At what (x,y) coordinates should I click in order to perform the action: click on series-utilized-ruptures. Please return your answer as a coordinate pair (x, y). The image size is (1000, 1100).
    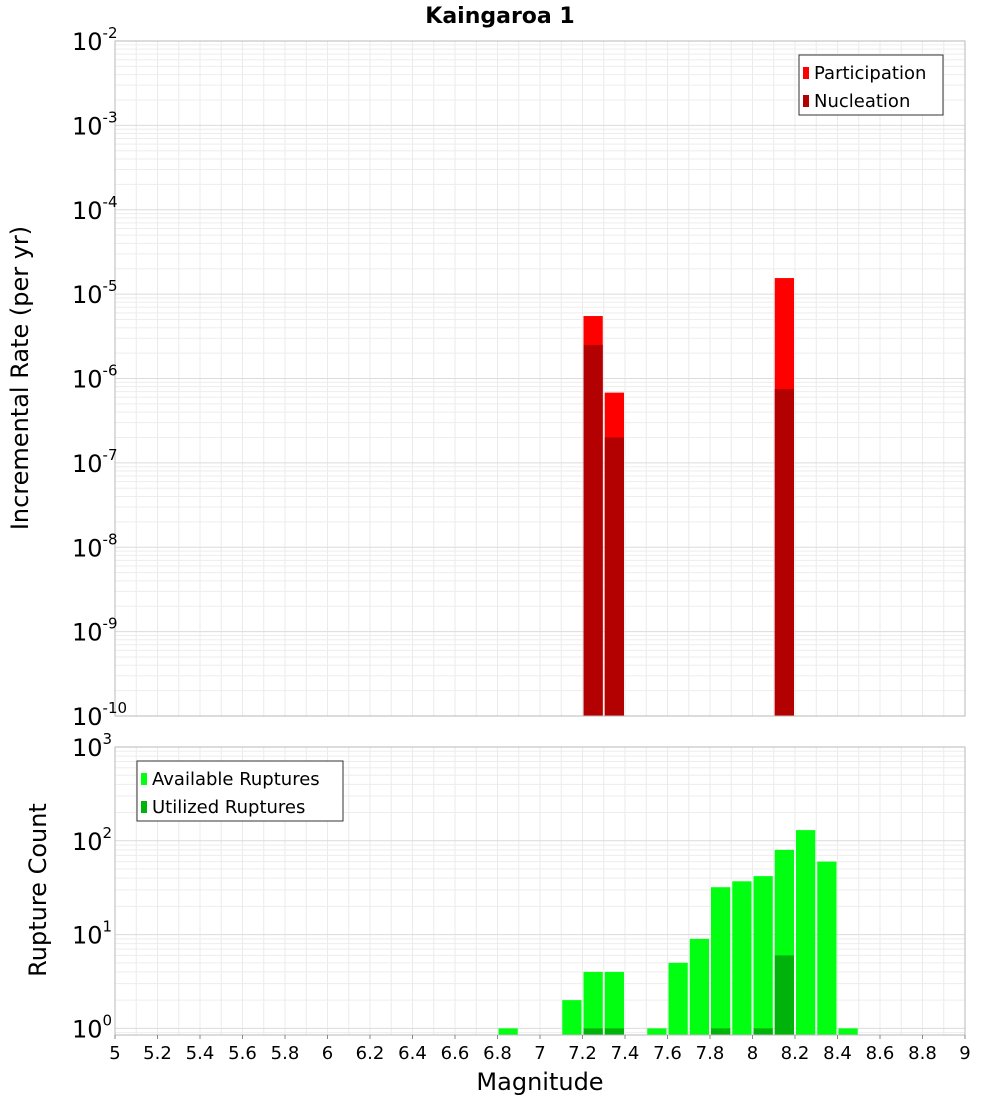
    Looking at the image, I should click on (688, 995).